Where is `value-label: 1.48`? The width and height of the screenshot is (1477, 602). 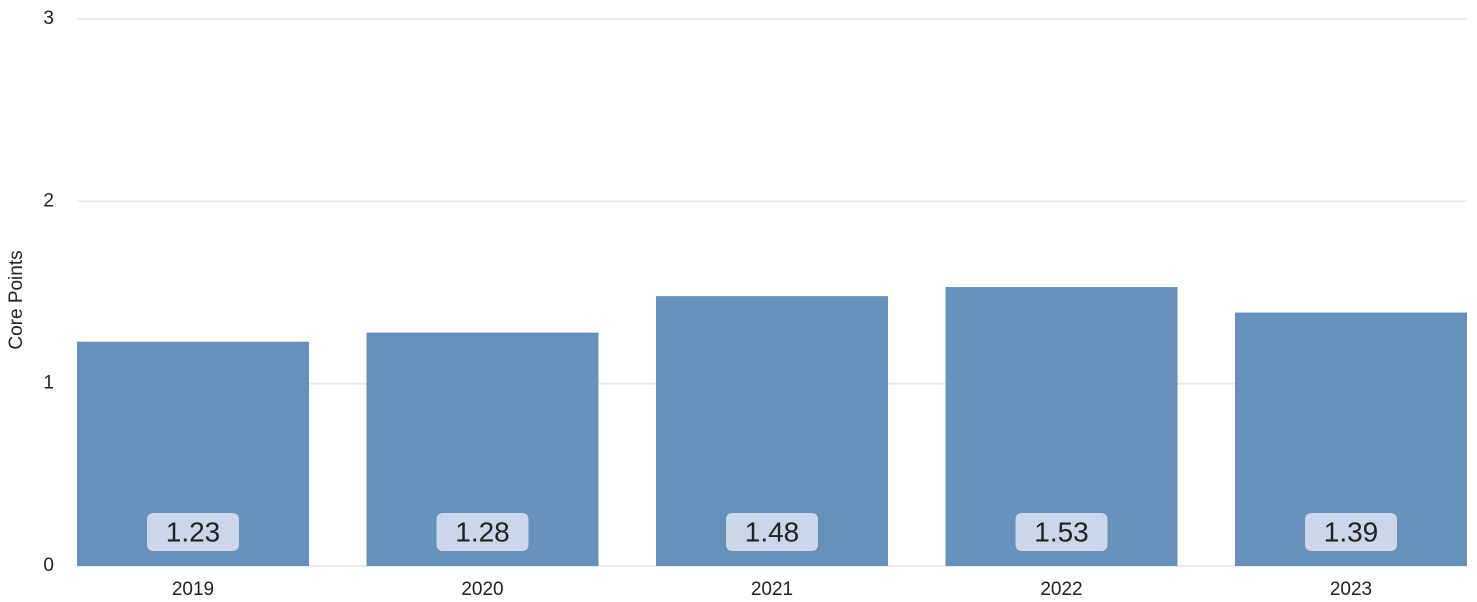 value-label: 1.48 is located at coordinates (772, 531).